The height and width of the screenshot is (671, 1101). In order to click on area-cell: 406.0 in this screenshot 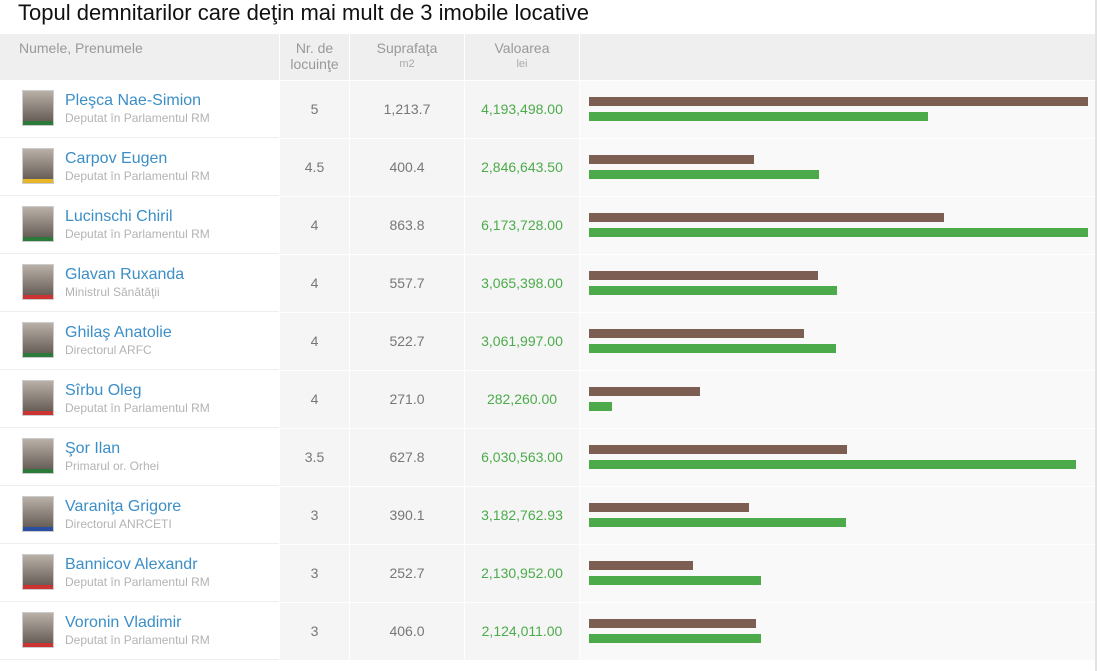, I will do `click(407, 631)`.